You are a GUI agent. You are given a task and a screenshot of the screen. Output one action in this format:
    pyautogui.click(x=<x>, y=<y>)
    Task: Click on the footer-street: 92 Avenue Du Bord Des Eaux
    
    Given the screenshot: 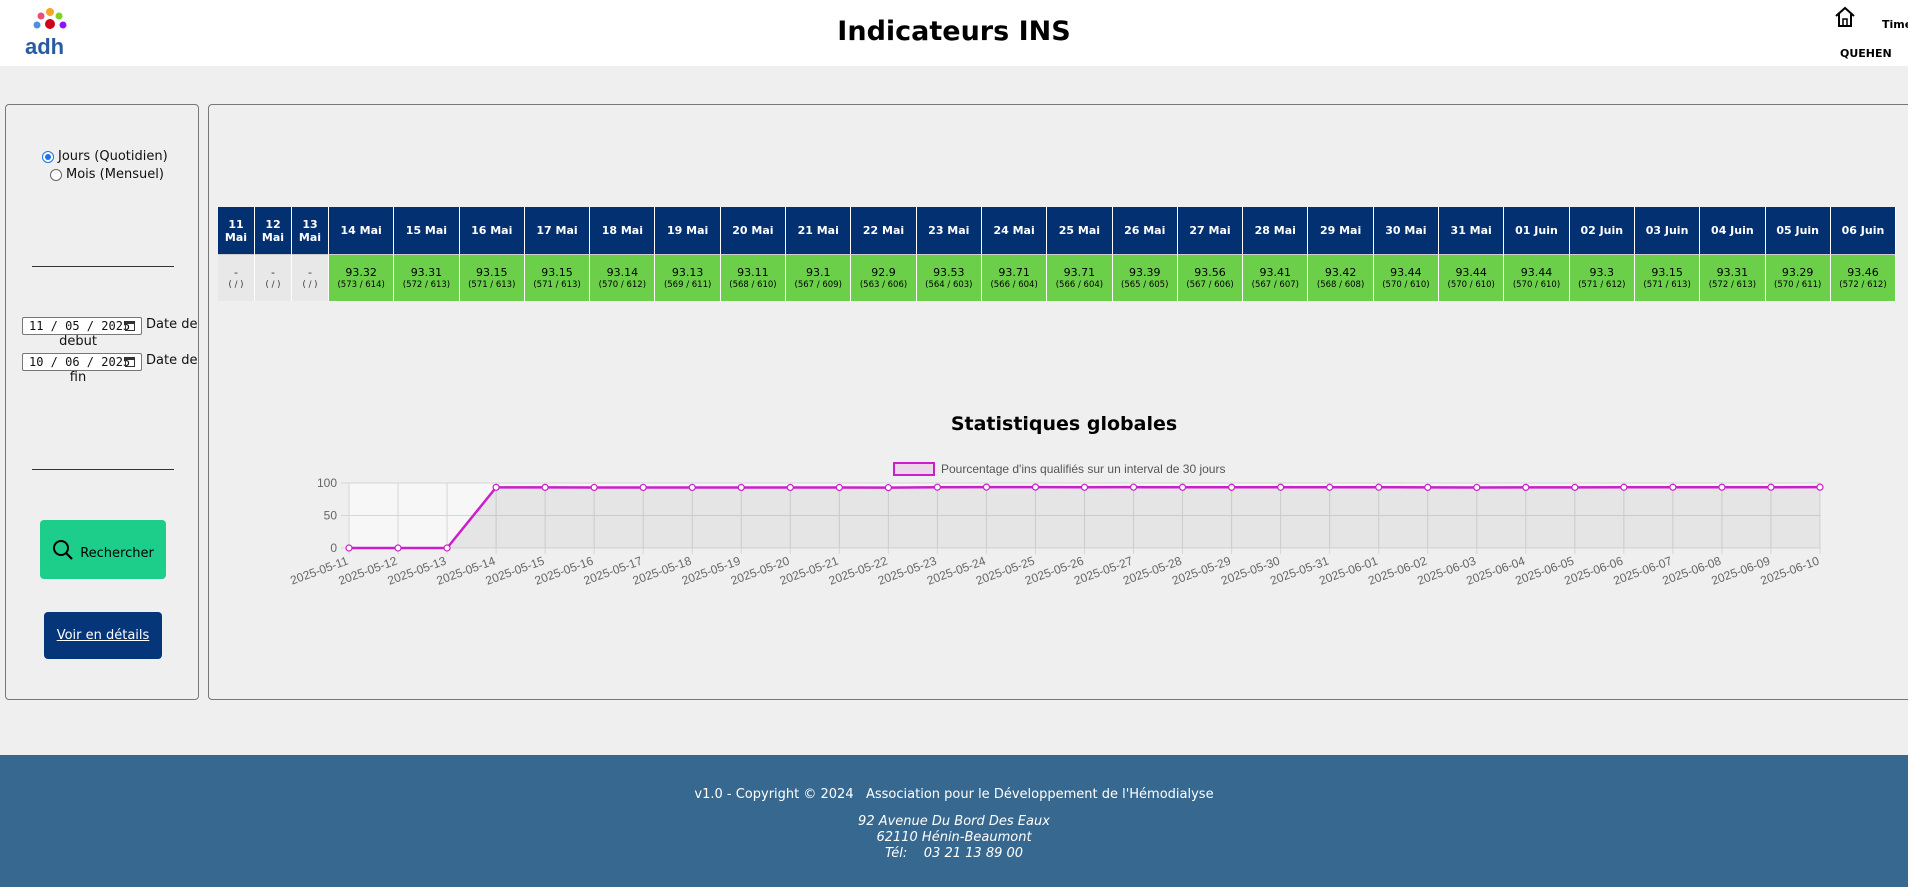 What is the action you would take?
    pyautogui.click(x=954, y=821)
    